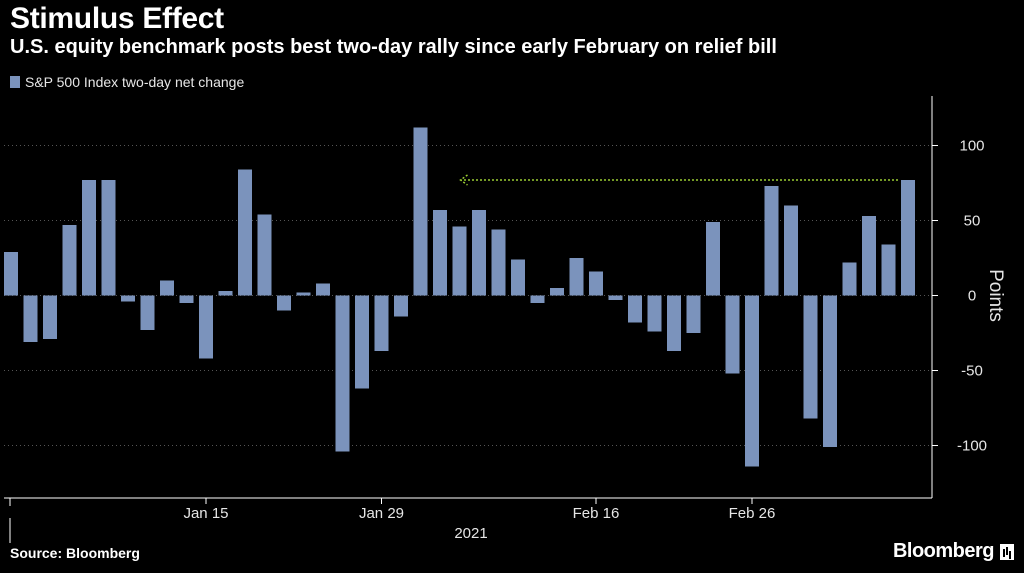 The image size is (1024, 573). I want to click on x-tick-label-1: Jan 29, so click(381, 513).